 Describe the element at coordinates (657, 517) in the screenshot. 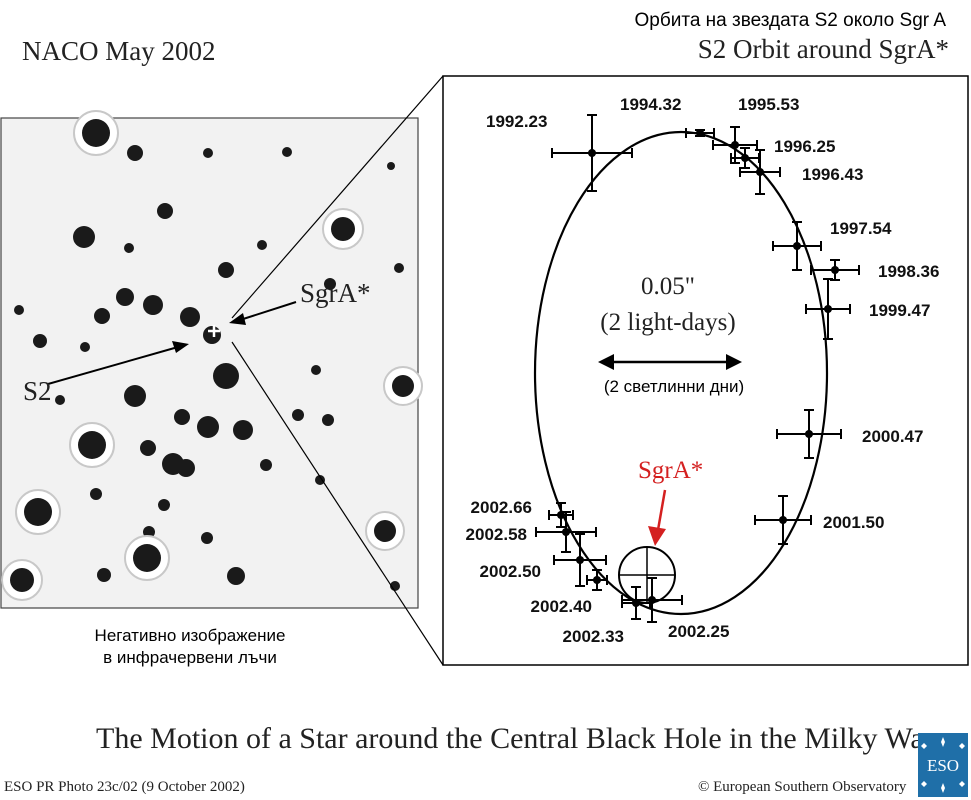

I see `sgra-red-arrow` at that location.